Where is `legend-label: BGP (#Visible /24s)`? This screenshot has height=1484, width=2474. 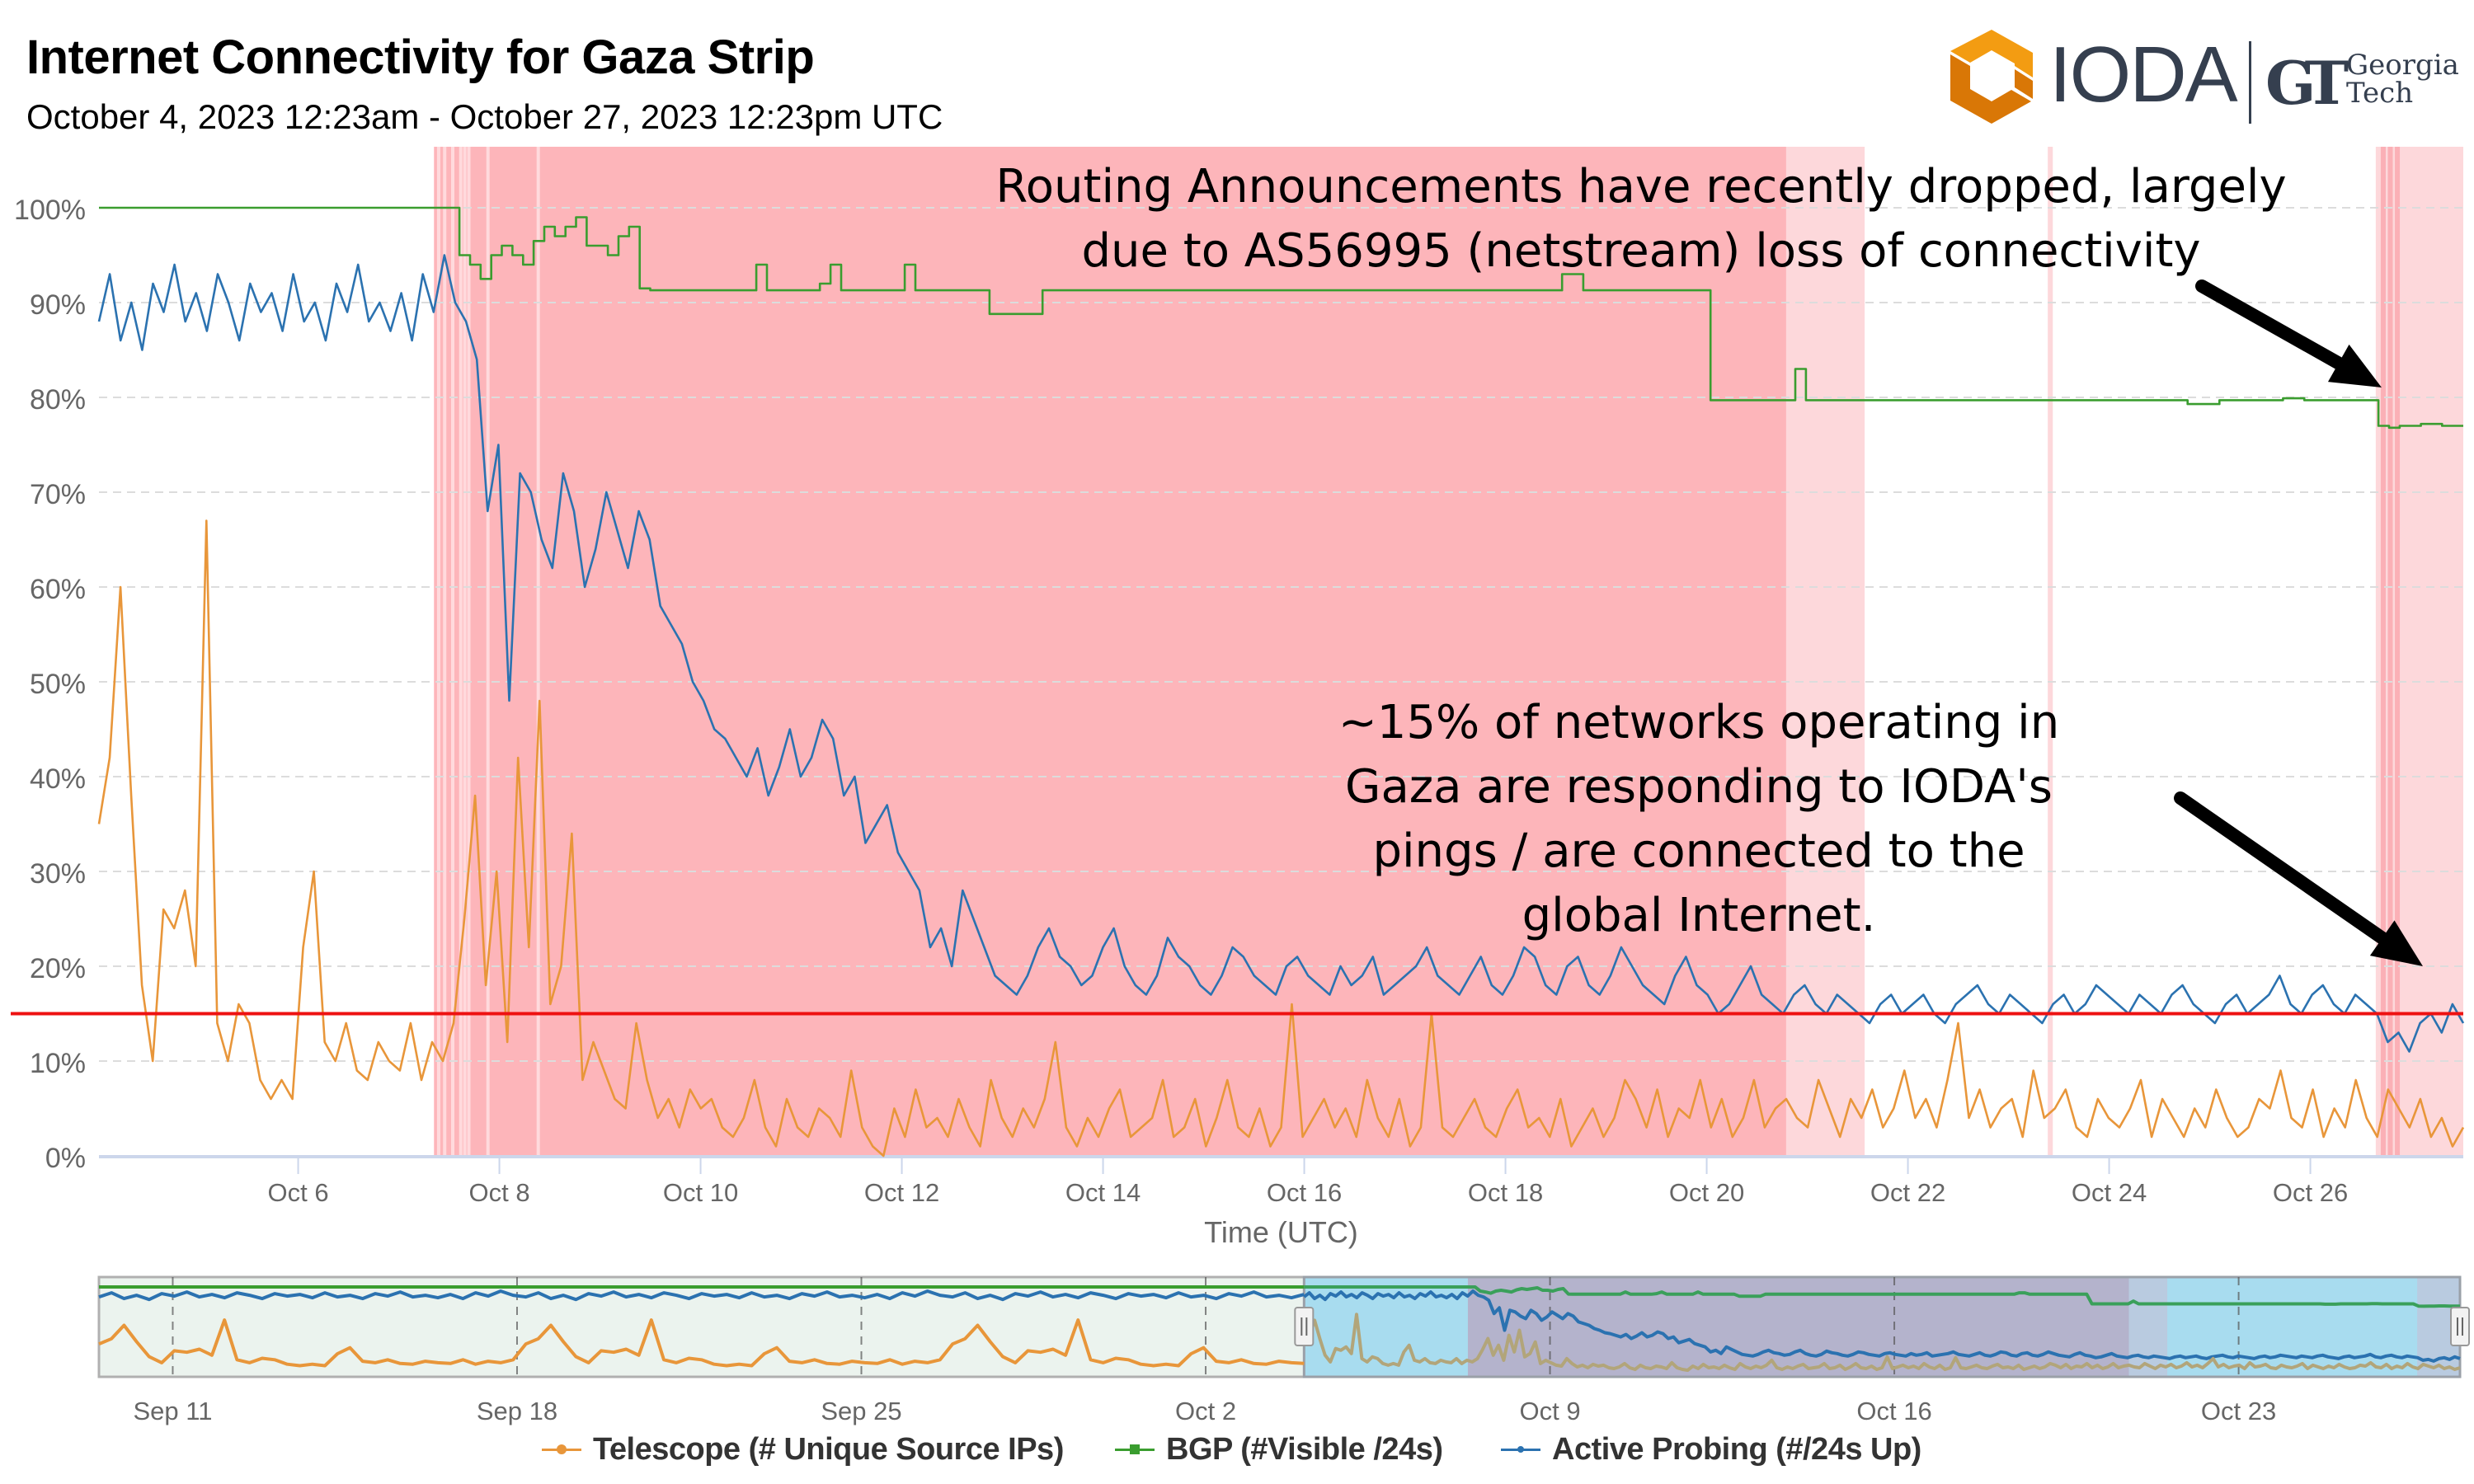
legend-label: BGP (#Visible /24s) is located at coordinates (1304, 1449).